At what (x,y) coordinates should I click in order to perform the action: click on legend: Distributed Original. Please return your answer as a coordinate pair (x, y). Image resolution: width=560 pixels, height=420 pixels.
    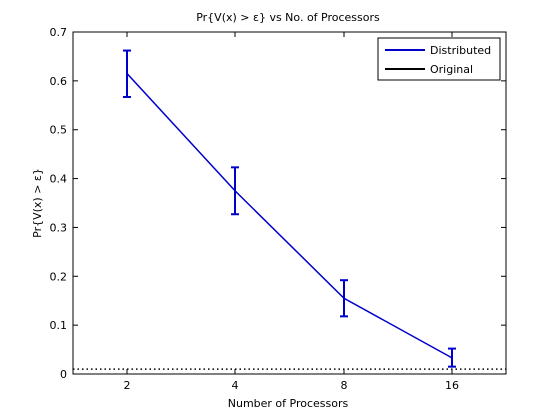
    Looking at the image, I should click on (439, 59).